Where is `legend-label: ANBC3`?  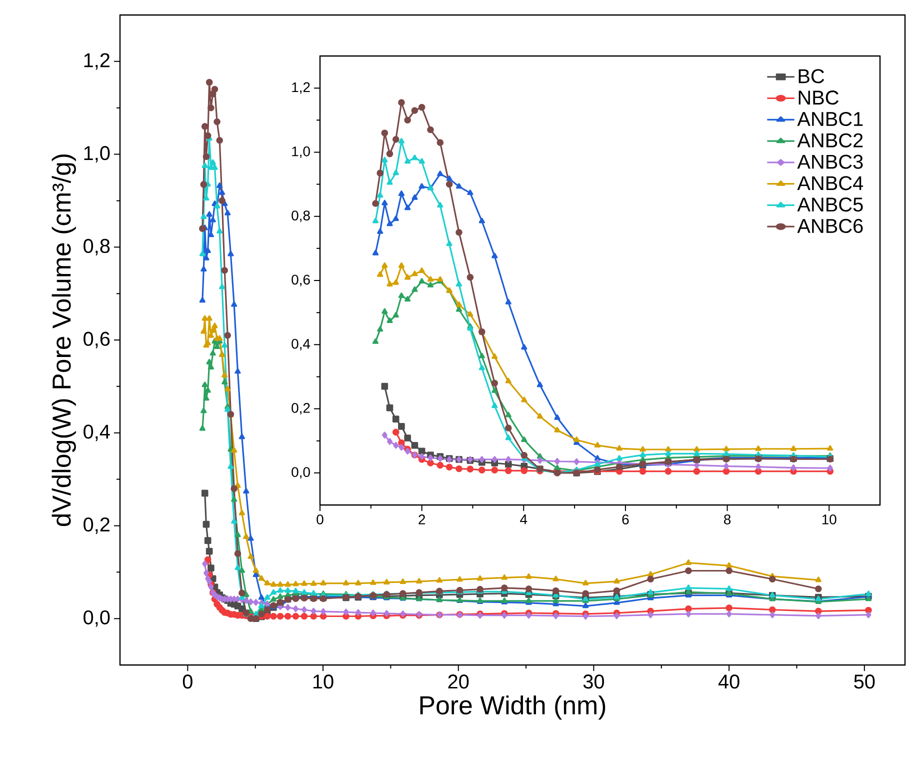 legend-label: ANBC3 is located at coordinates (830, 161).